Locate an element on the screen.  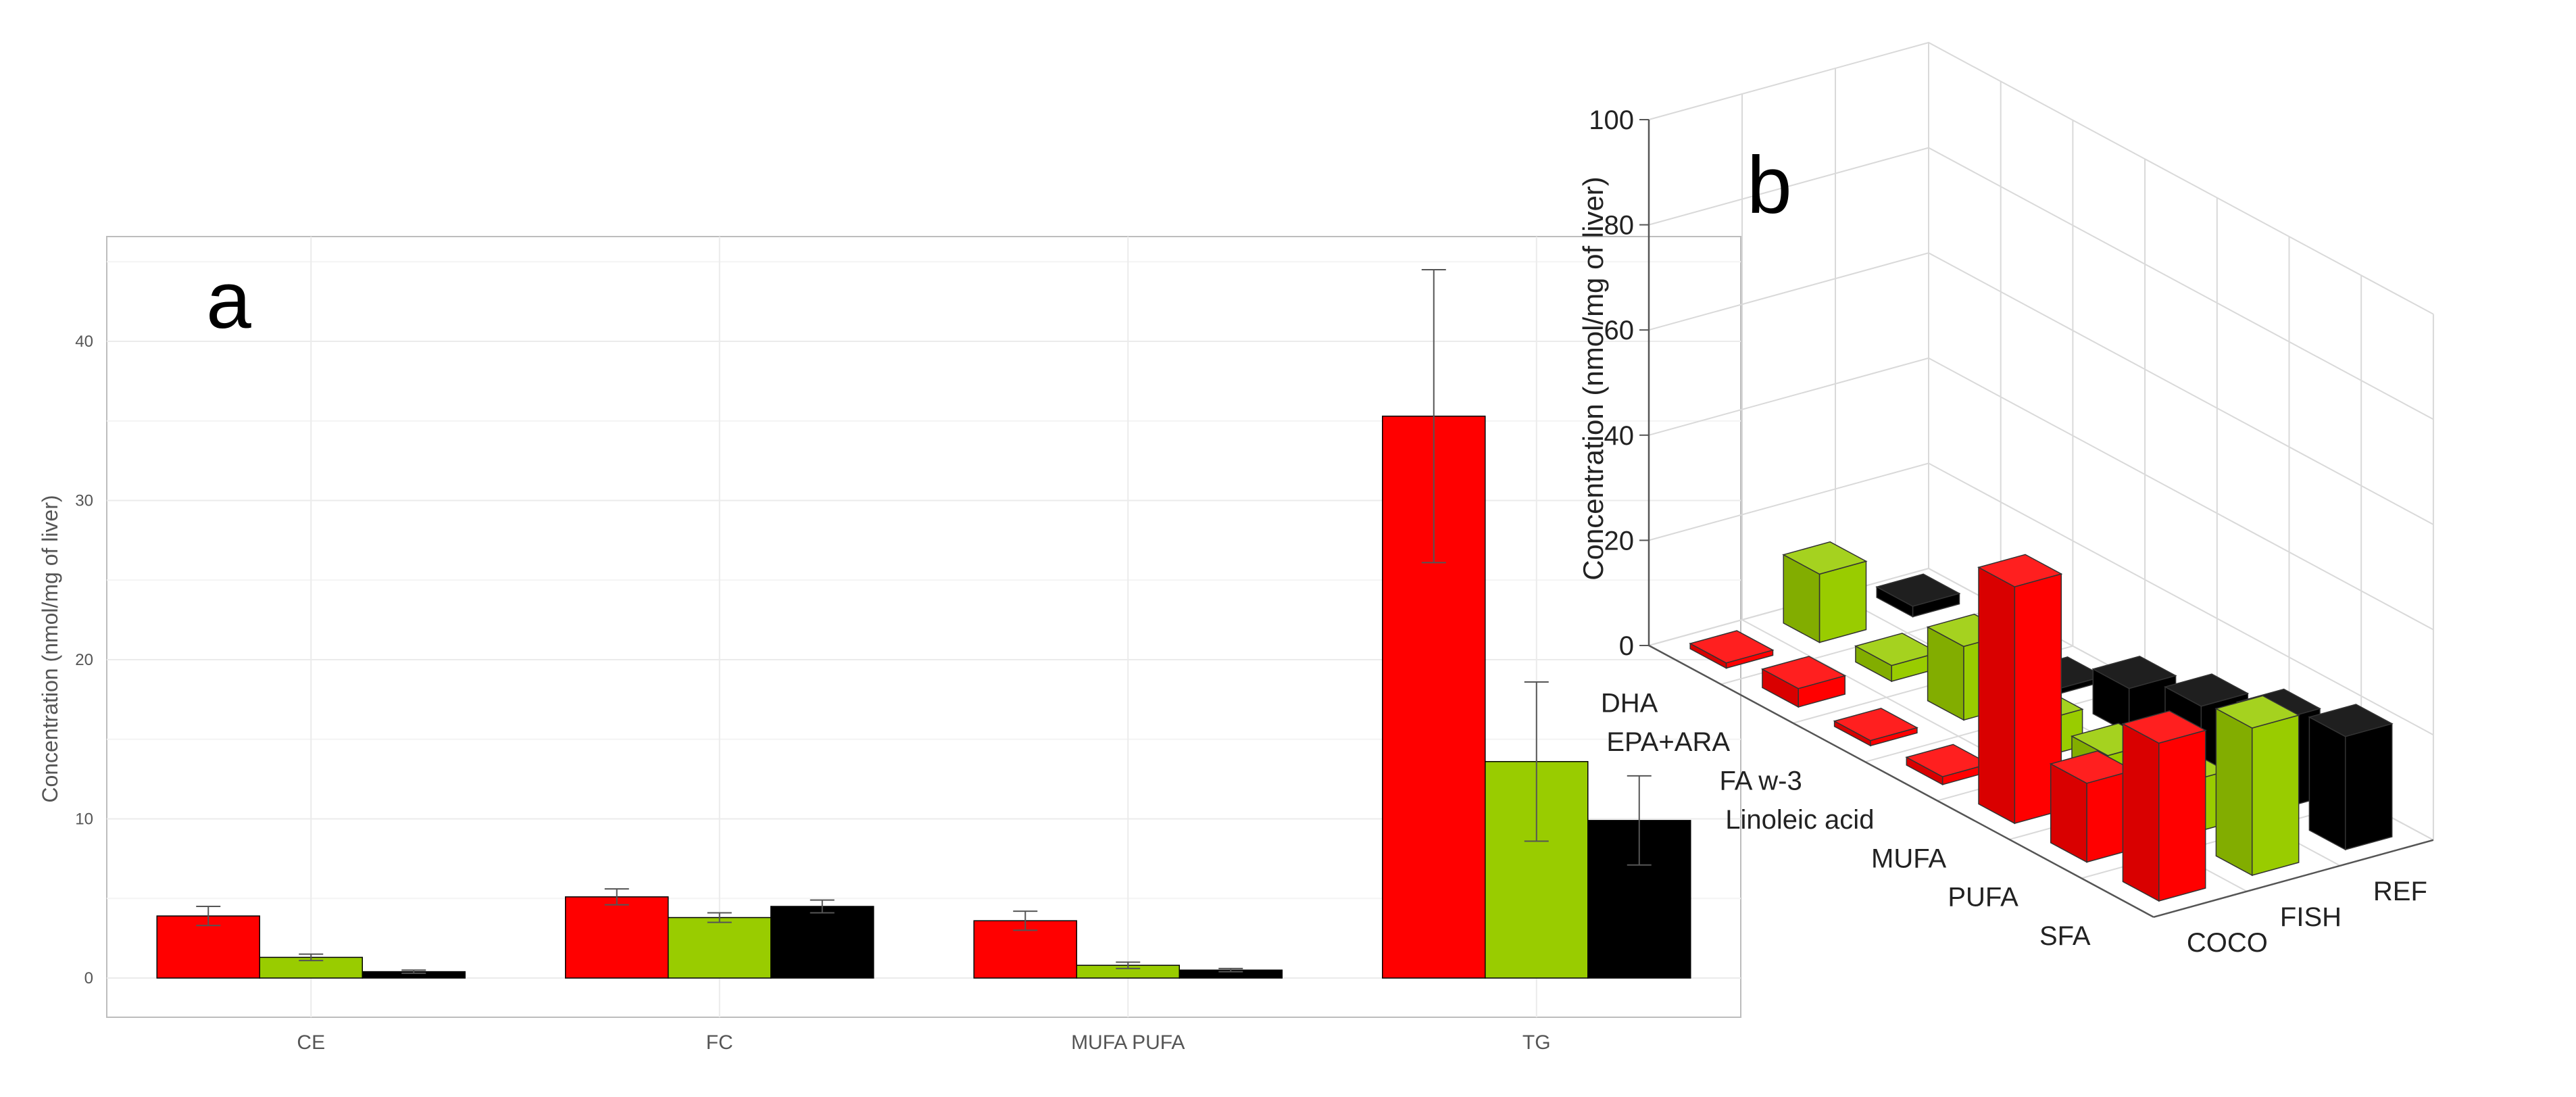
y-tick-label: 40 is located at coordinates (84, 342).